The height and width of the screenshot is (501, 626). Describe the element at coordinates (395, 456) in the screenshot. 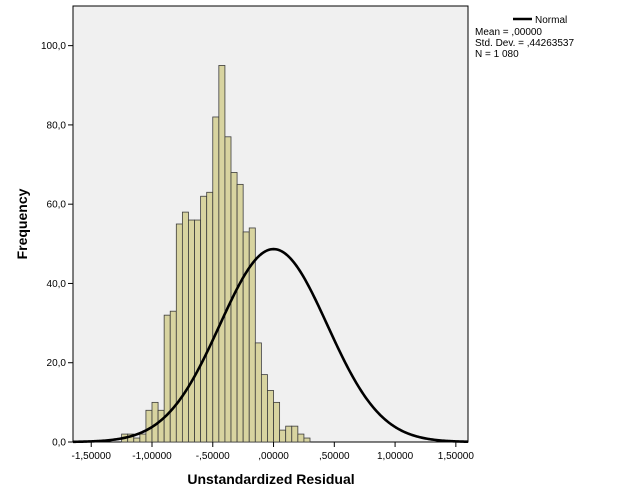

I see `x-tick-label: 1,00000` at that location.